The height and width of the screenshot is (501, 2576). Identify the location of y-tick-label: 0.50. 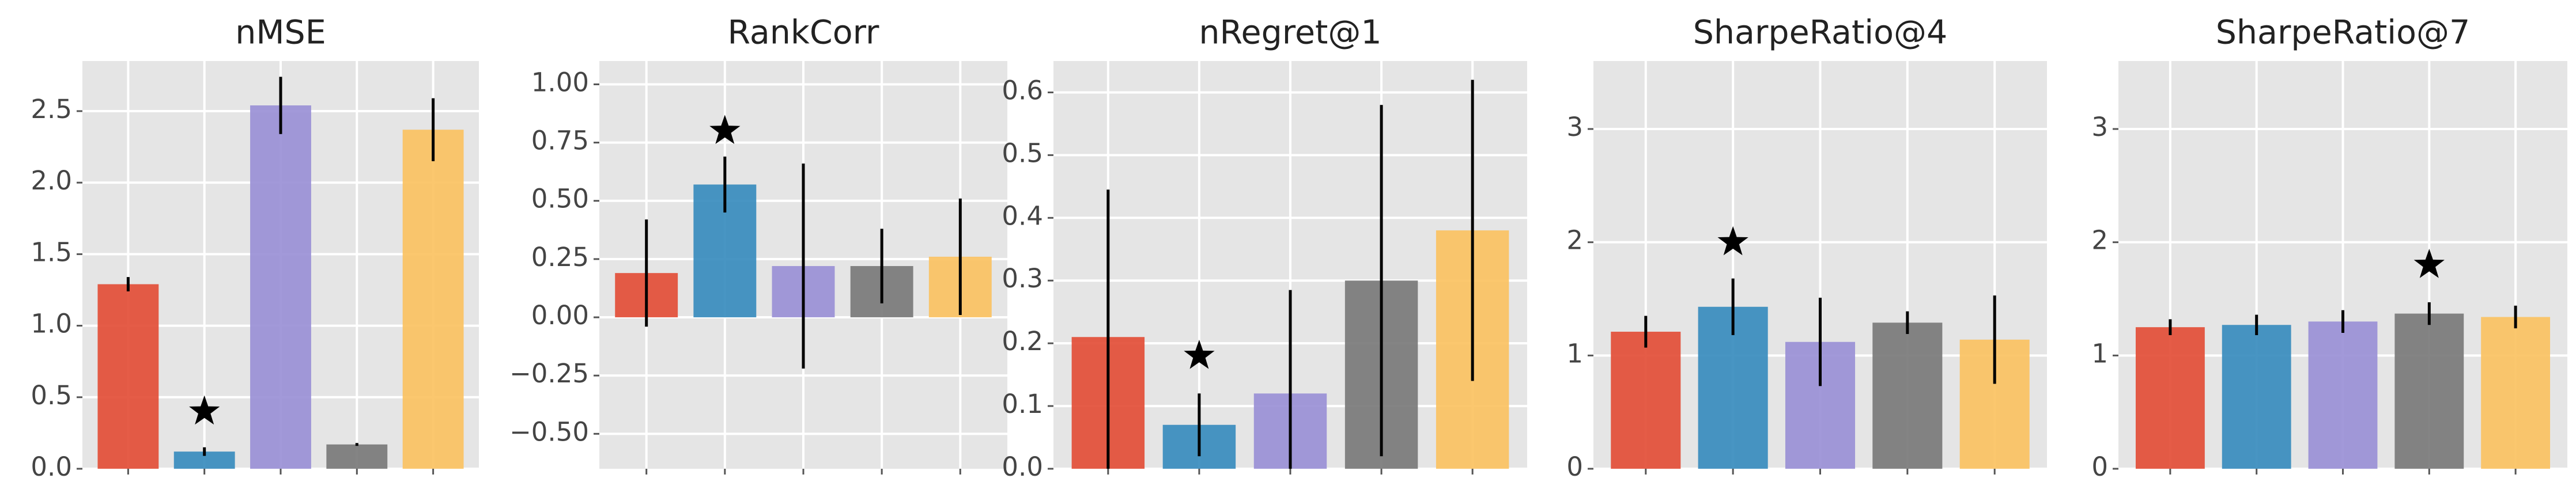
(560, 199).